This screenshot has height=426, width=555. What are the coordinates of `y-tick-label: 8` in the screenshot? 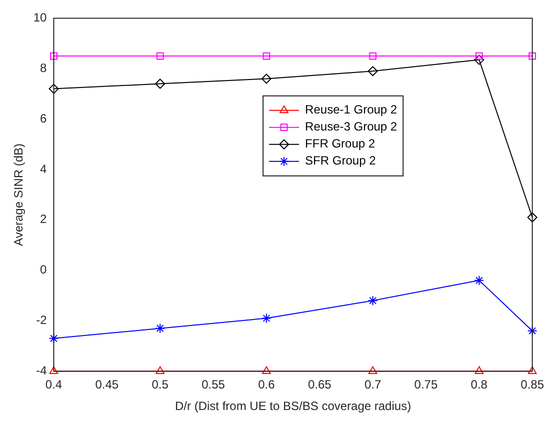 It's located at (44, 67).